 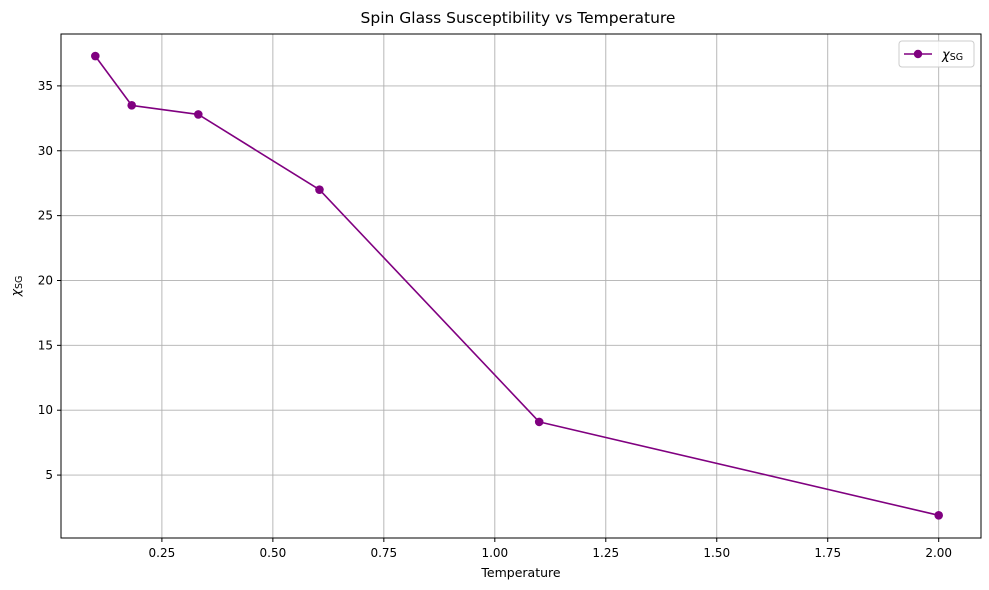 What do you see at coordinates (550, 549) in the screenshot?
I see `x-axis-ticks: 0.25 0.50 0.75 1.00 1.25 1.50 1.75 2.00` at bounding box center [550, 549].